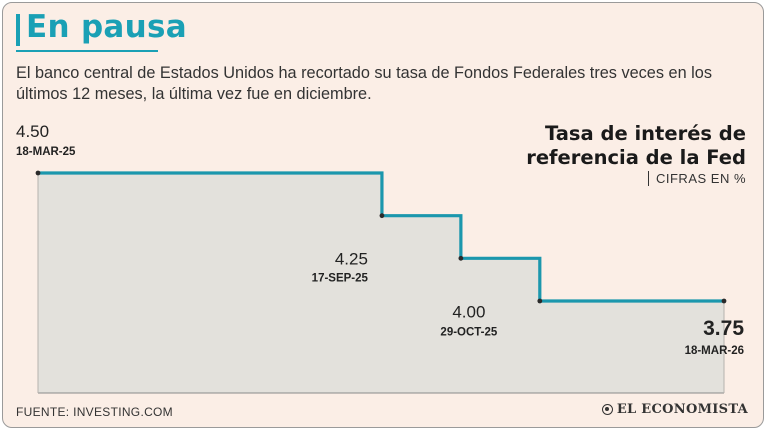 This screenshot has width=768, height=431. Describe the element at coordinates (723, 328) in the screenshot. I see `value-label: 3.75` at that location.